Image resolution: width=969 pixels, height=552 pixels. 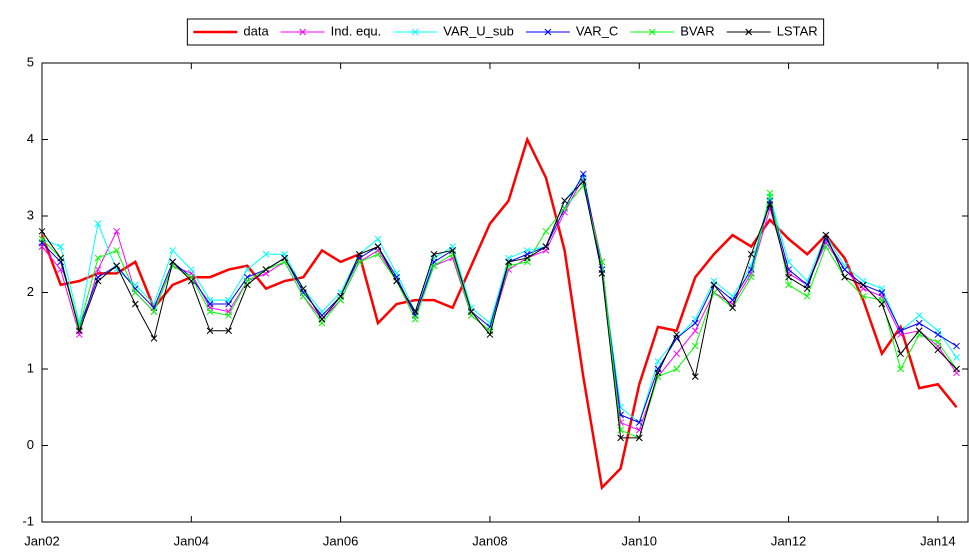 What do you see at coordinates (340, 540) in the screenshot?
I see `x-tick-label: Jan06` at bounding box center [340, 540].